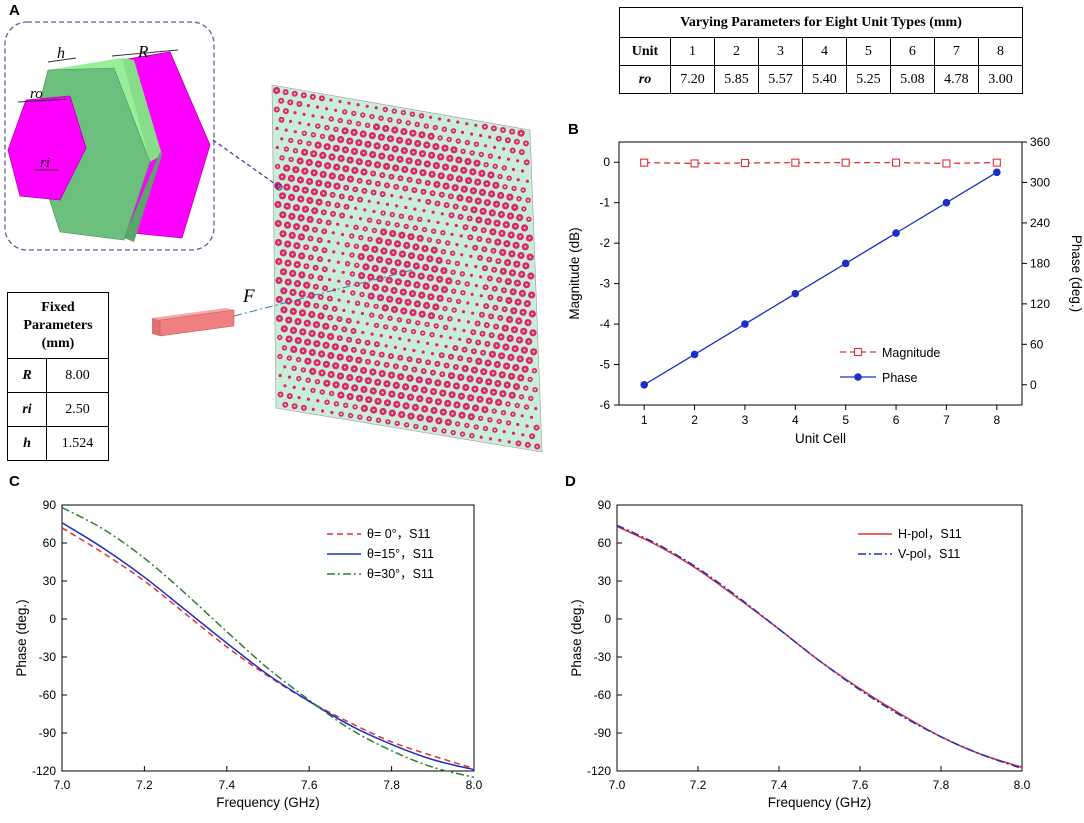 Image resolution: width=1084 pixels, height=823 pixels. Describe the element at coordinates (58, 443) in the screenshot. I see `fixed-row: h 1.524` at that location.